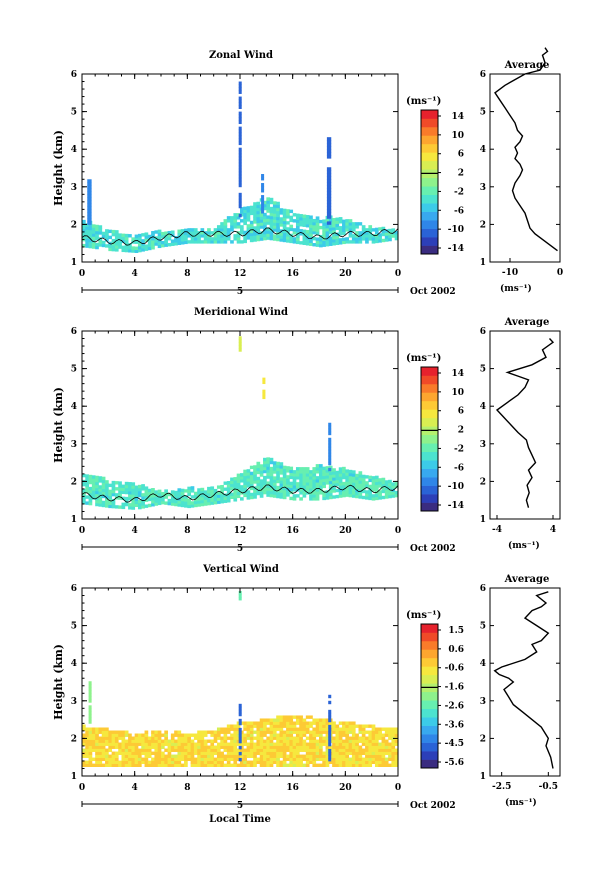 The width and height of the screenshot is (612, 873). I want to click on x-tick-label: 4, so click(135, 531).